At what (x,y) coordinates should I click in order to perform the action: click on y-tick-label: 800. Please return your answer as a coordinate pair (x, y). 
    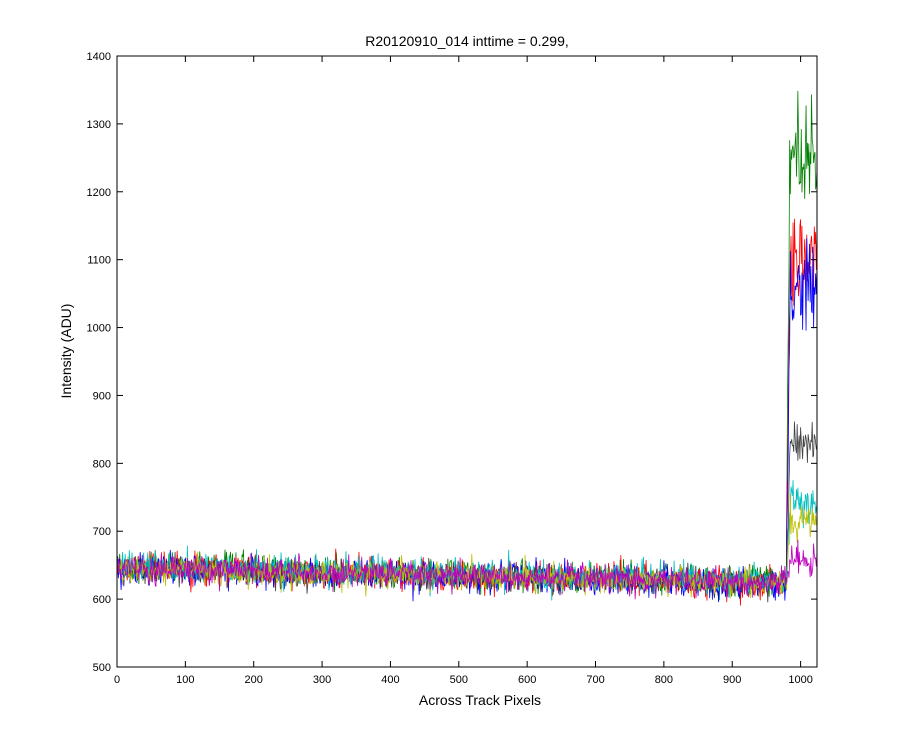
    Looking at the image, I should click on (102, 464).